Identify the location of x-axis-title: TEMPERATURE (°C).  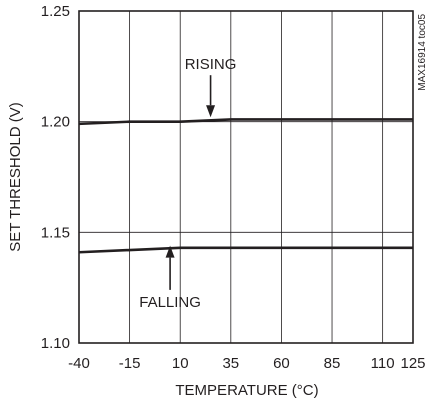
(246, 390).